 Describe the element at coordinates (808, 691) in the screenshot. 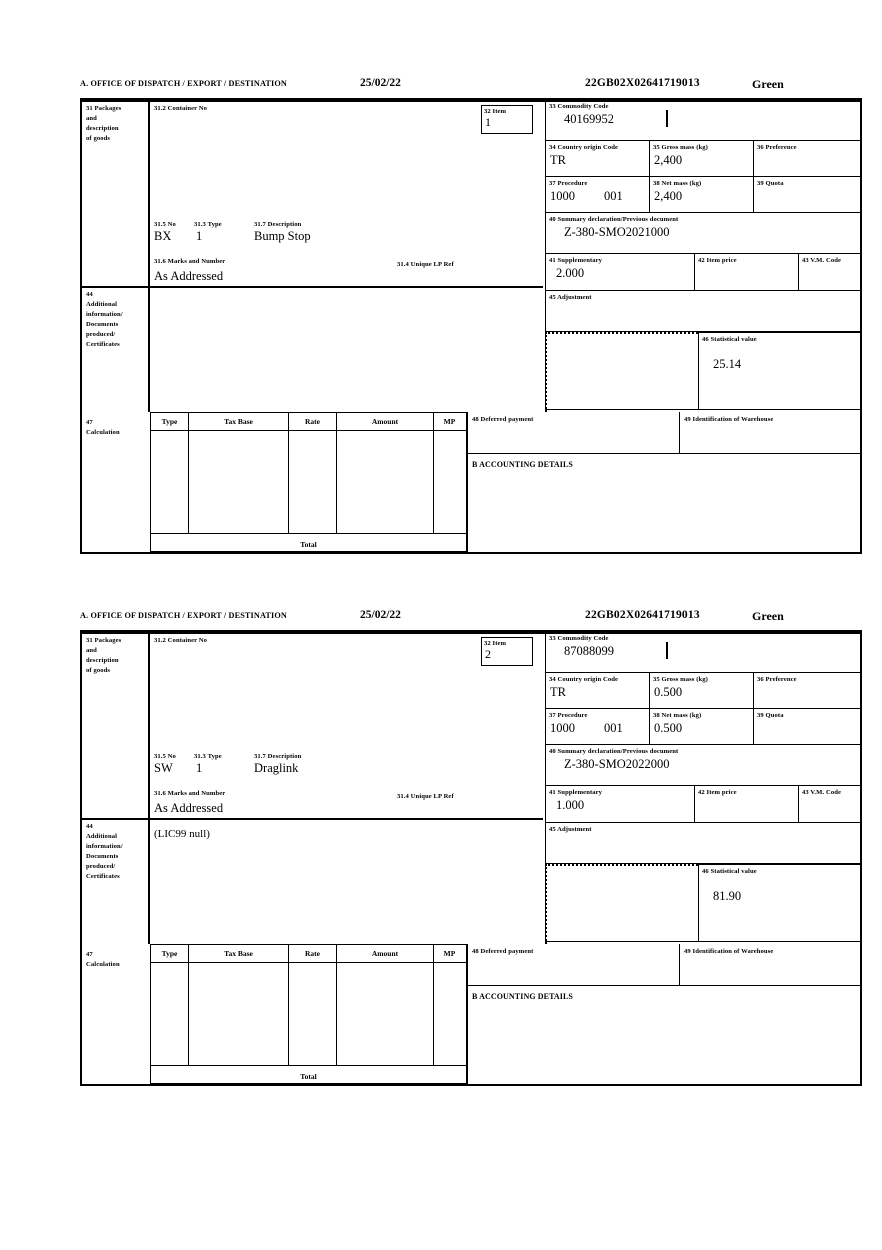

I see `field-36-preference-2: 36 Preference` at that location.